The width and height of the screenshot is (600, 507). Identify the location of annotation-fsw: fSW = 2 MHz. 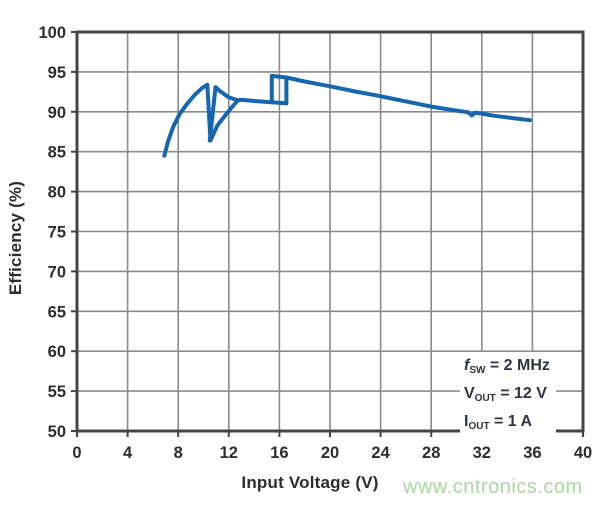
(507, 368).